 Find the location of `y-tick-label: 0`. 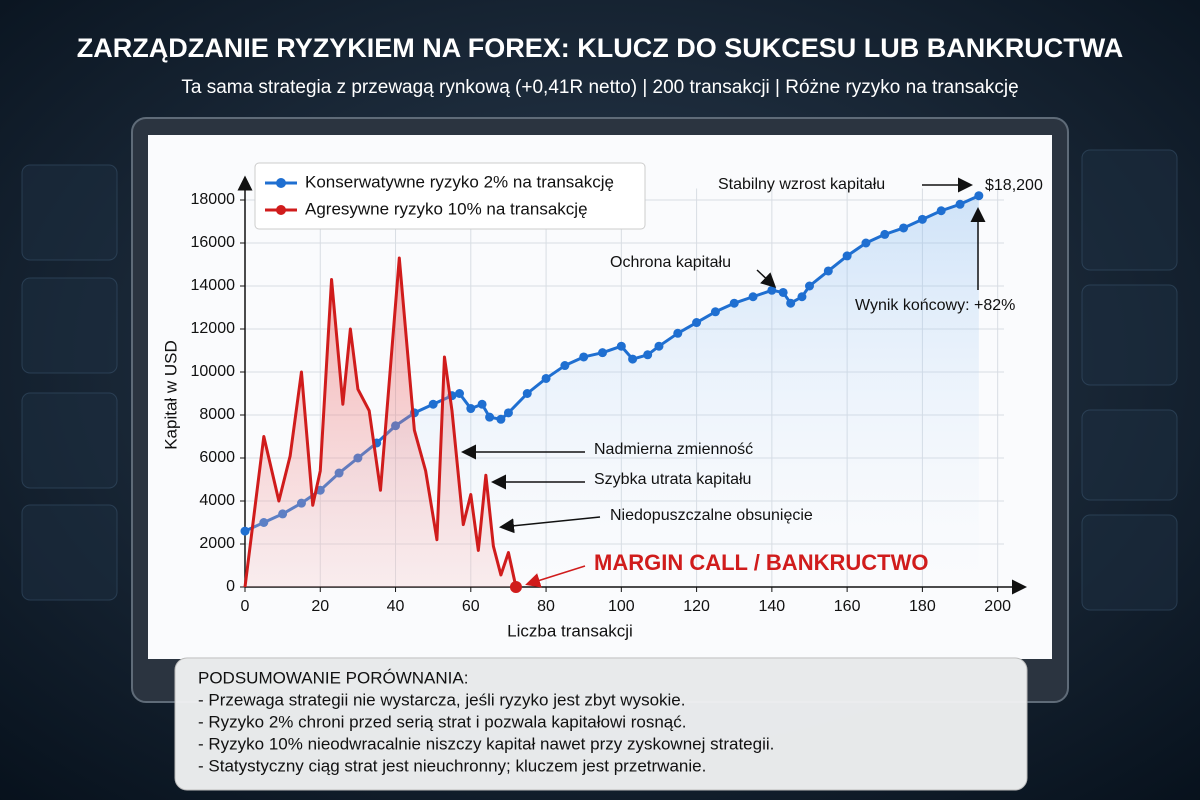

y-tick-label: 0 is located at coordinates (230, 586).